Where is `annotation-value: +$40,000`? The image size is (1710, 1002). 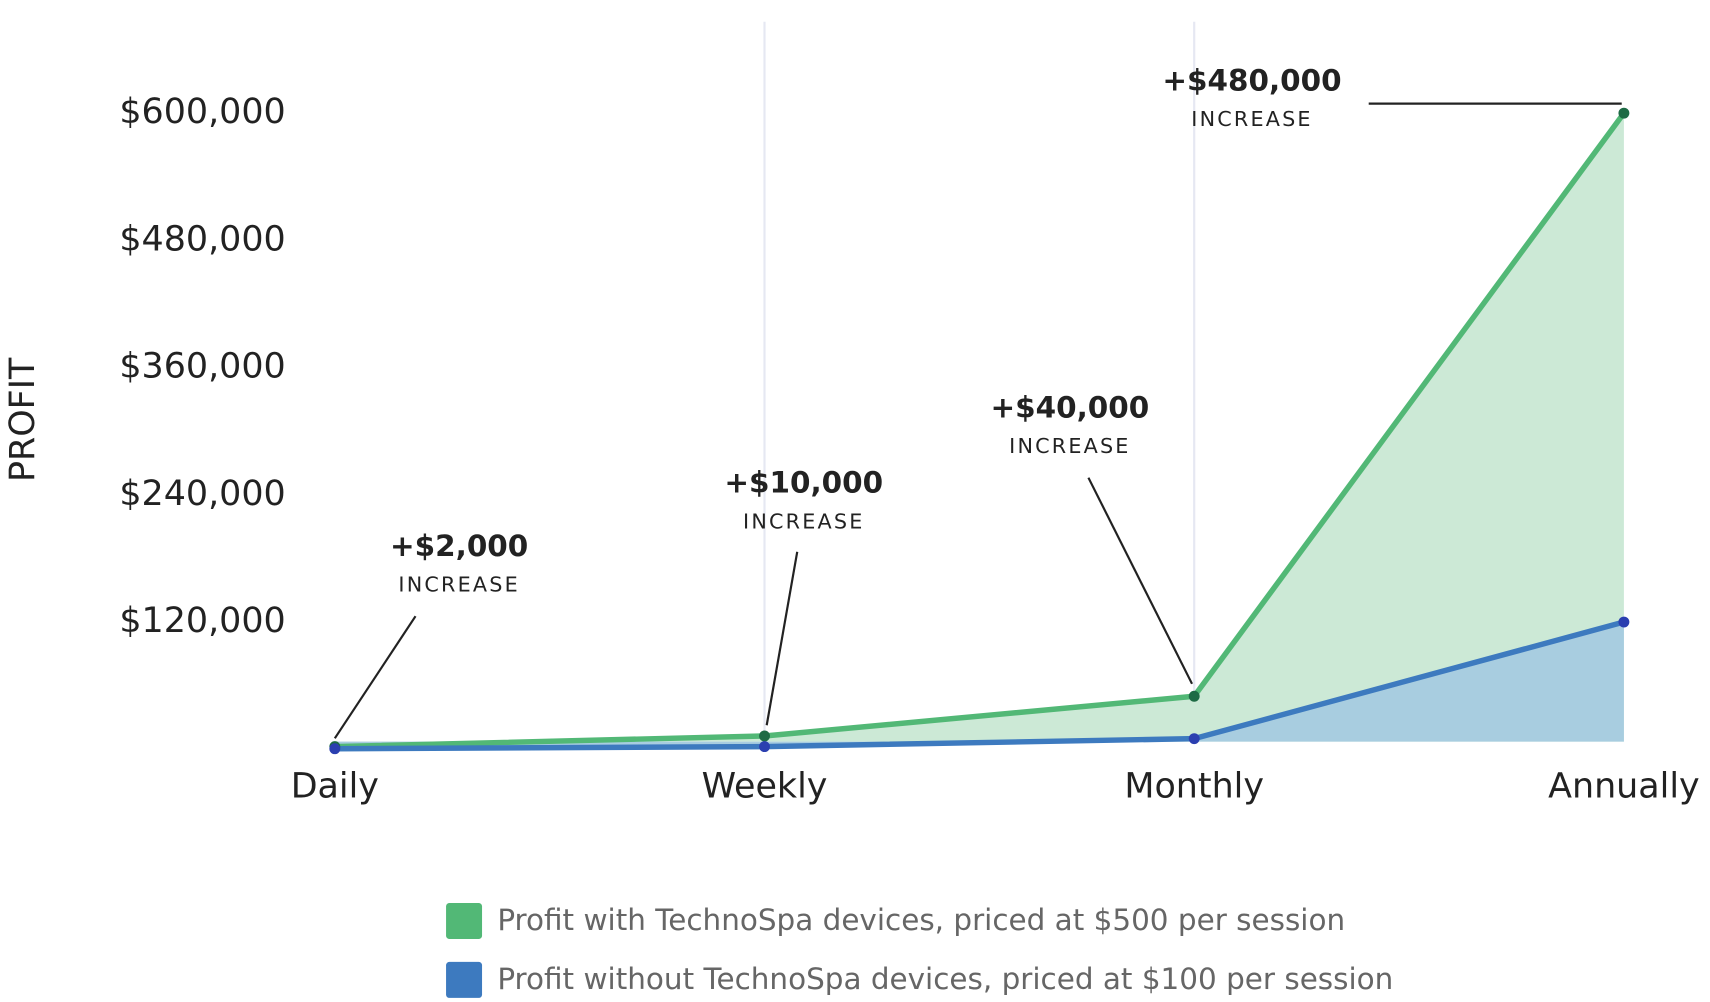 annotation-value: +$40,000 is located at coordinates (1070, 407).